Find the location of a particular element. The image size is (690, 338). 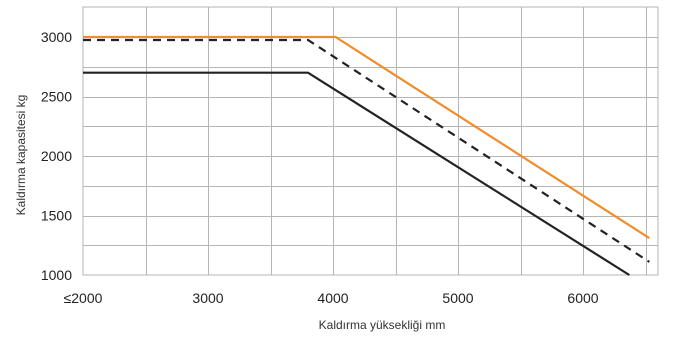

y-tick-label: 2000 is located at coordinates (56, 156).